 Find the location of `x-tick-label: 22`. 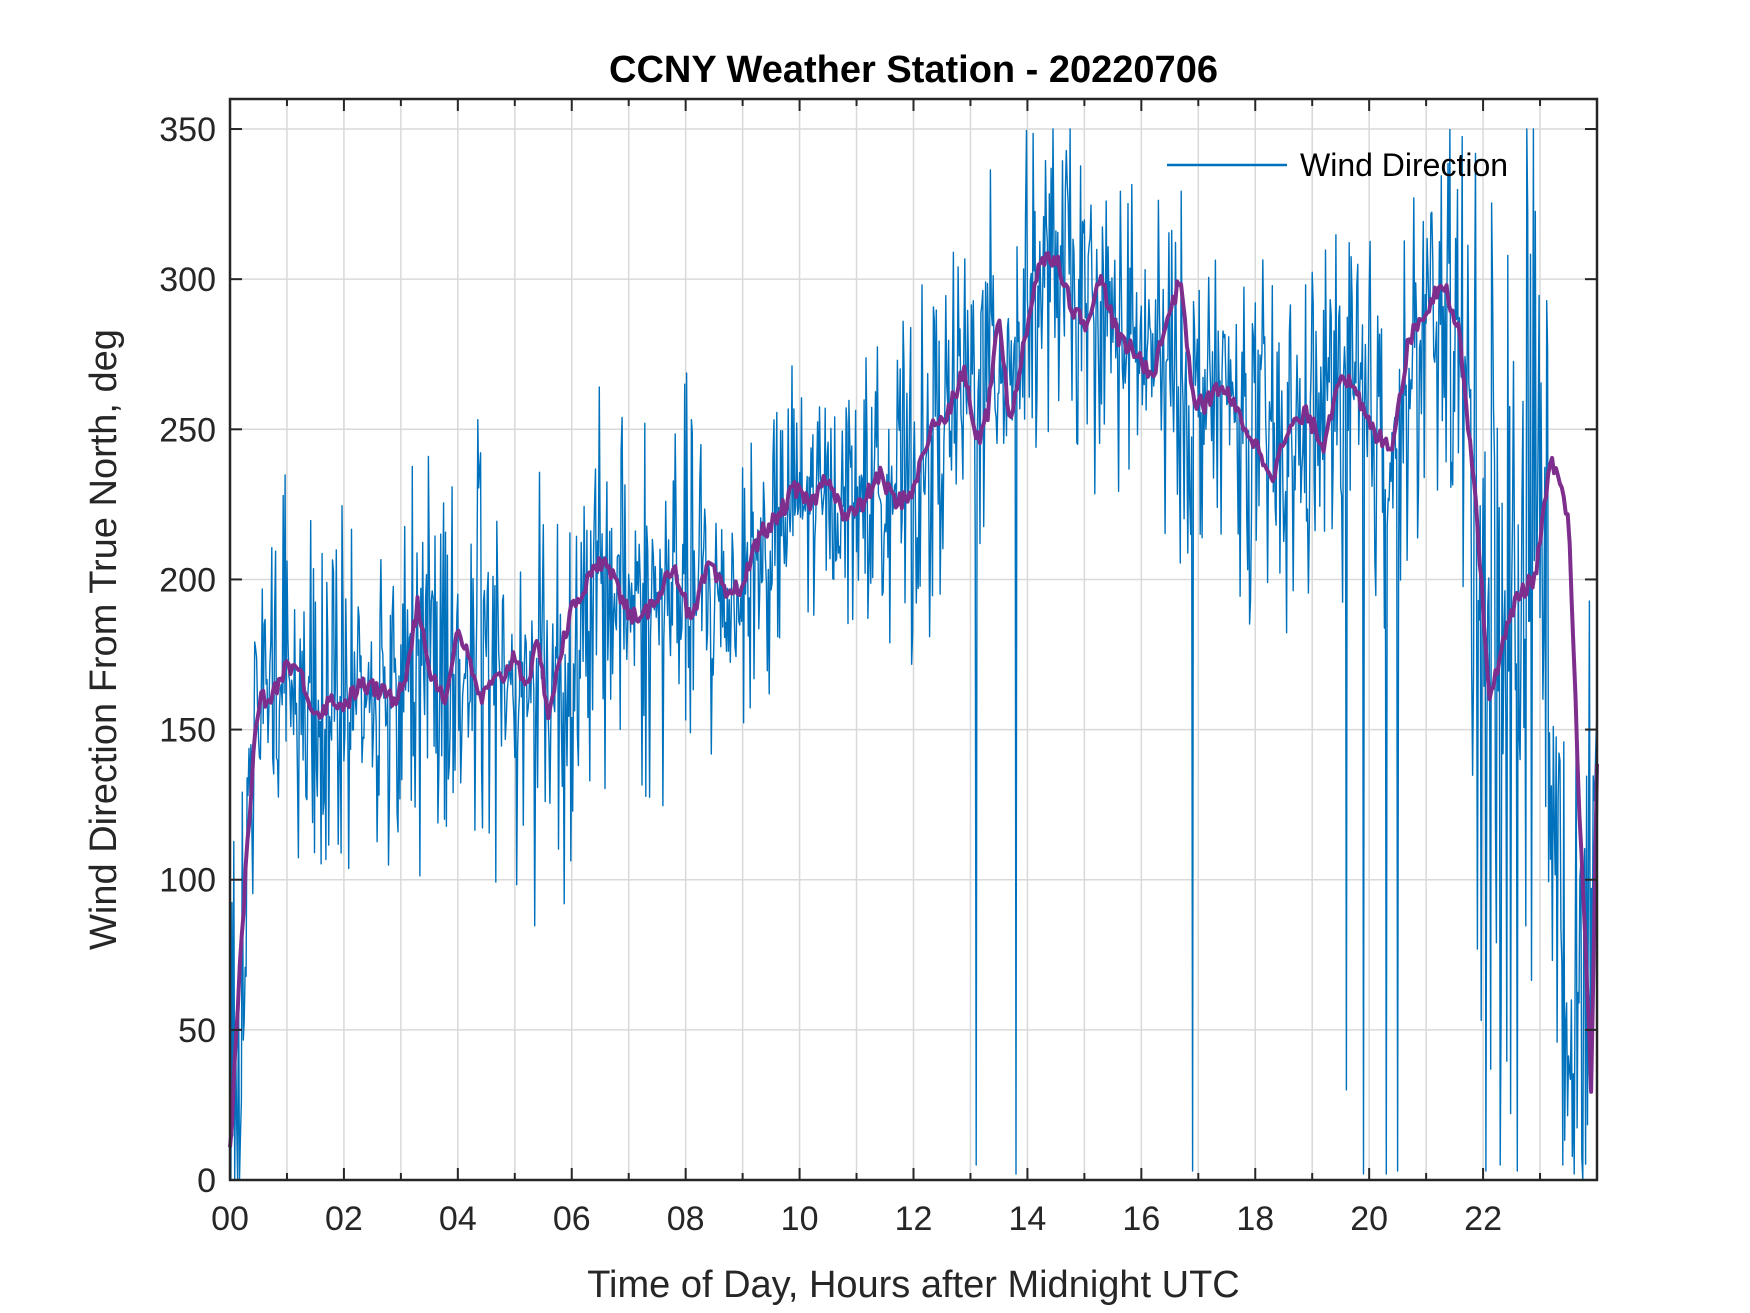

x-tick-label: 22 is located at coordinates (1483, 1219).